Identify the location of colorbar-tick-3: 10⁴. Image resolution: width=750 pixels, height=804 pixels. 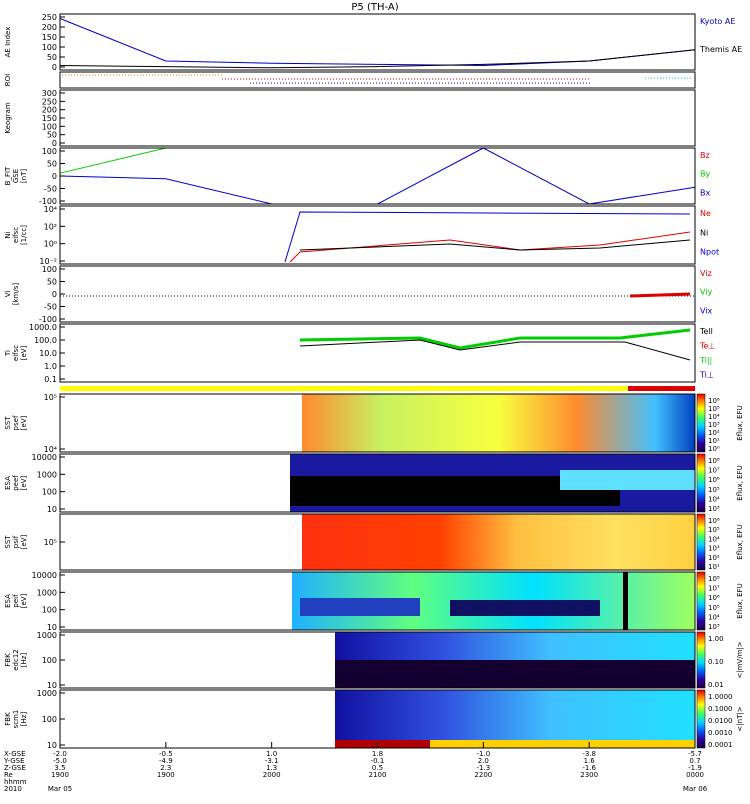
(714, 617).